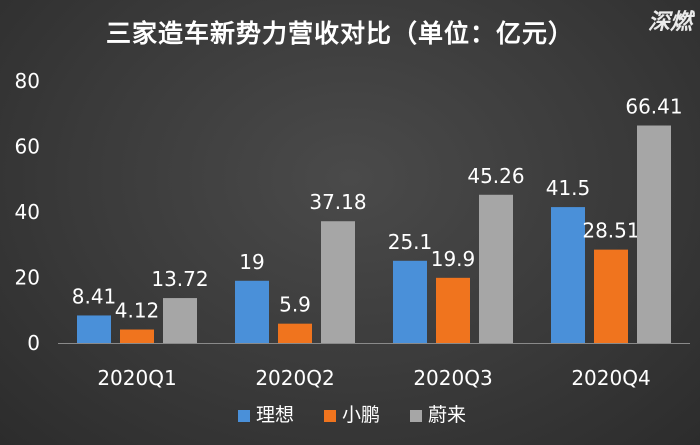  What do you see at coordinates (410, 242) in the screenshot?
I see `data-label: 25.1` at bounding box center [410, 242].